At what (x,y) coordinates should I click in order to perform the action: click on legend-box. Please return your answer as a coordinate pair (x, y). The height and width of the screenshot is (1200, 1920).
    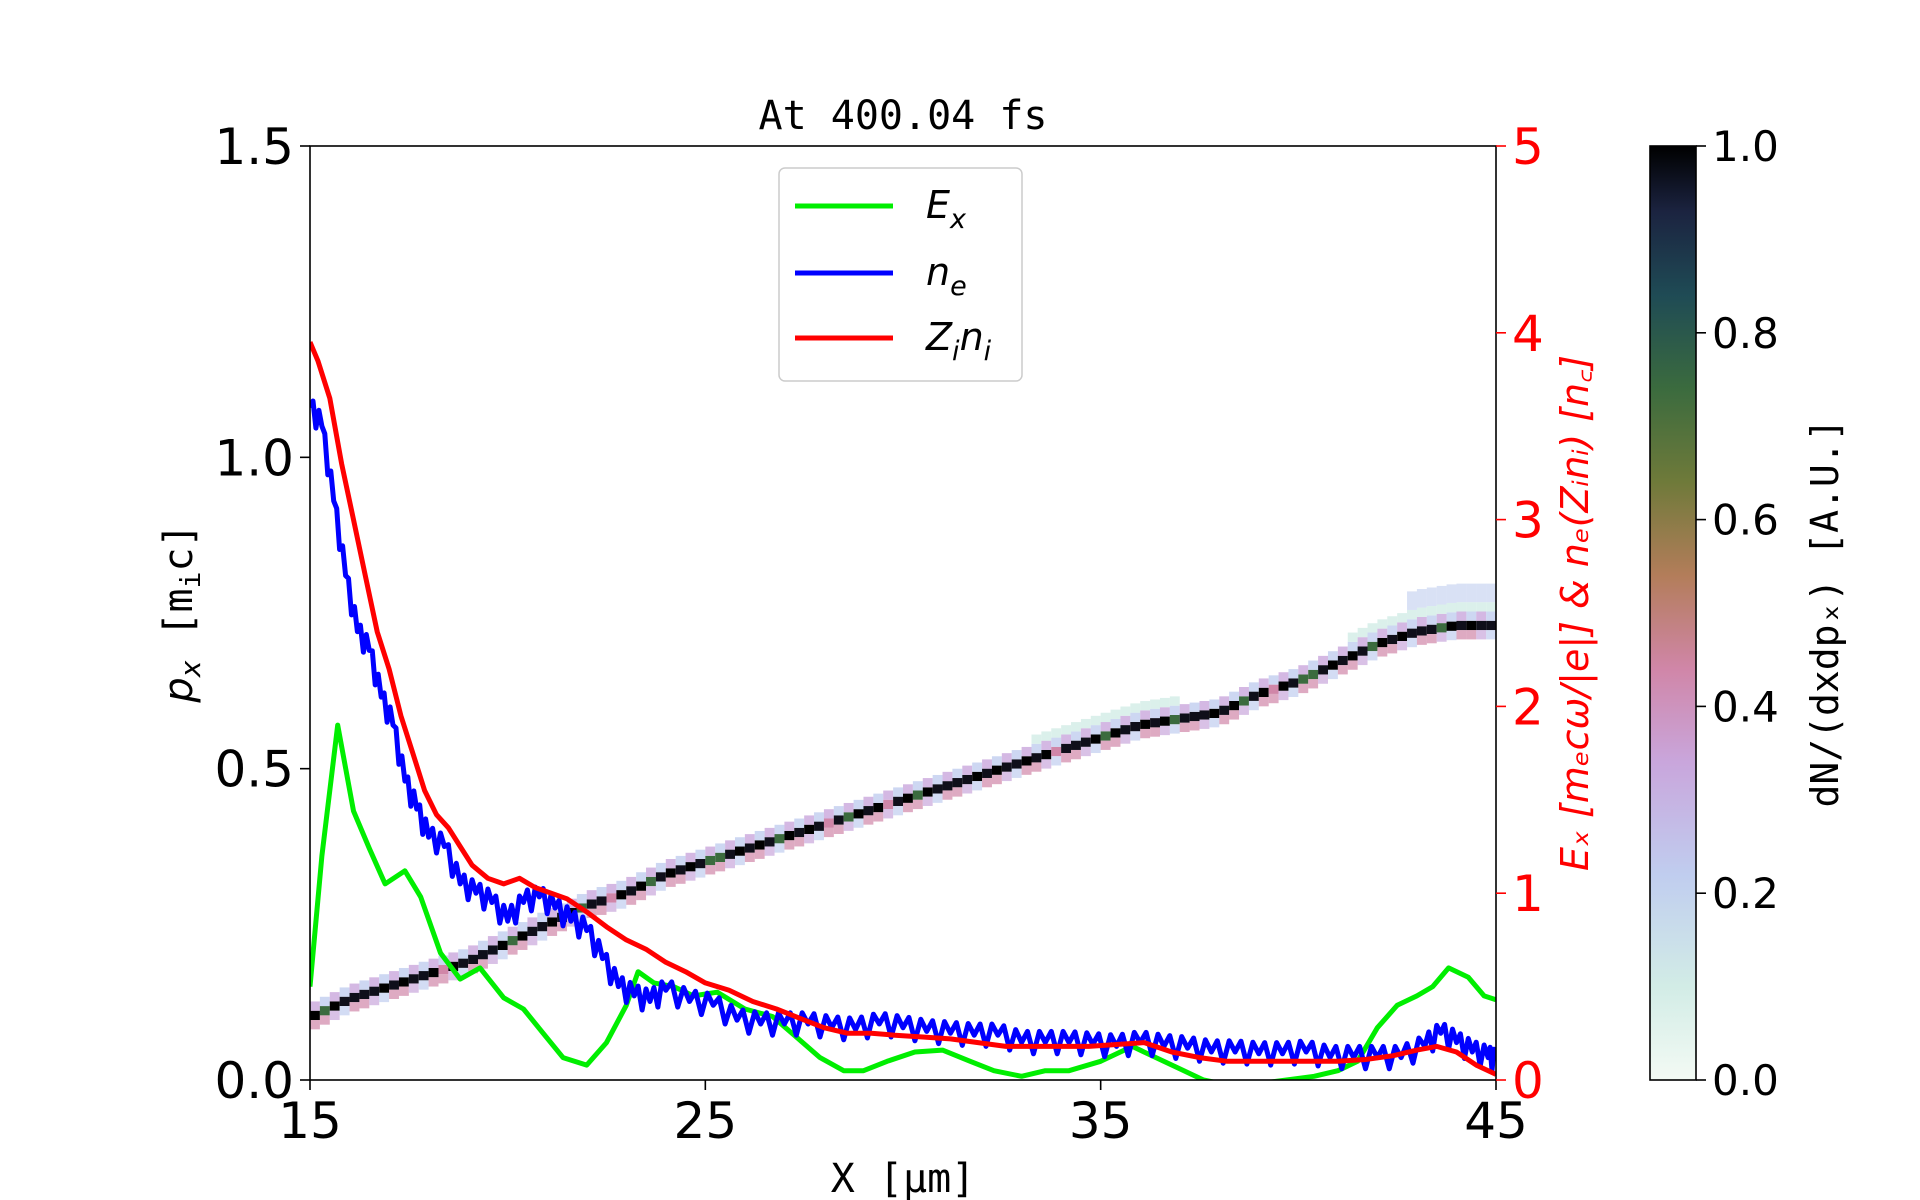
    Looking at the image, I should click on (900, 274).